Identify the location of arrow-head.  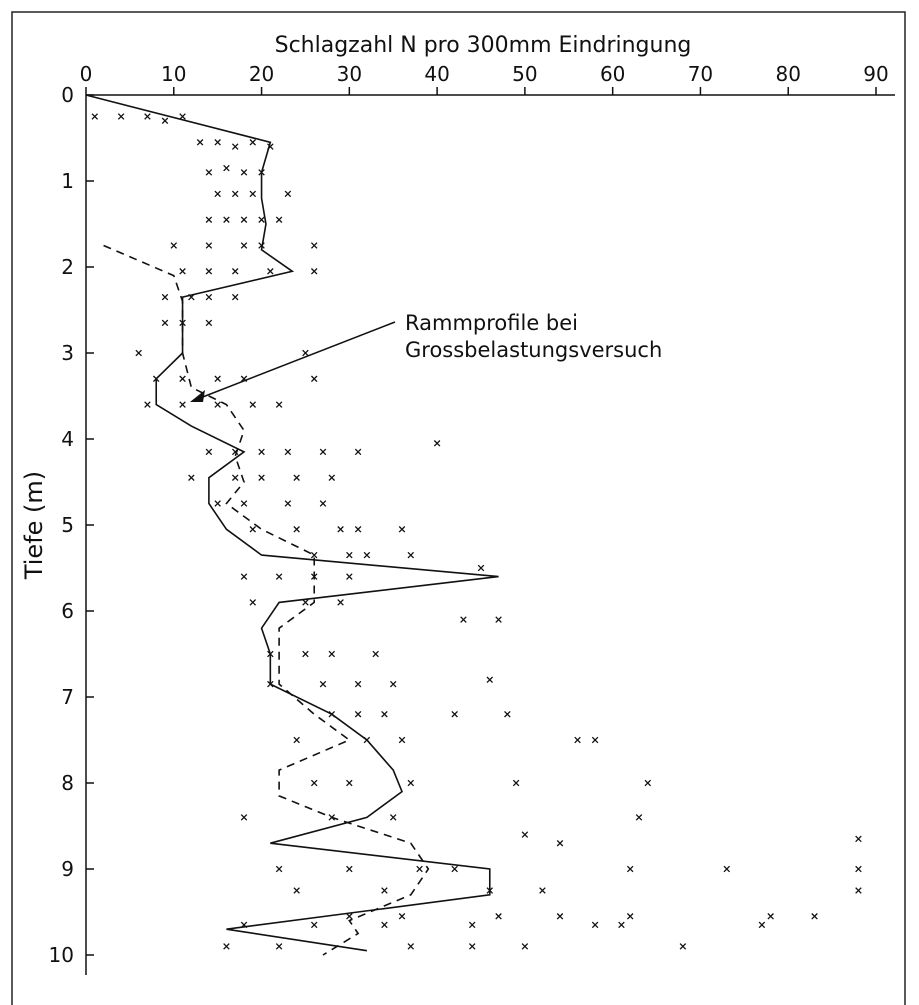
(197, 396).